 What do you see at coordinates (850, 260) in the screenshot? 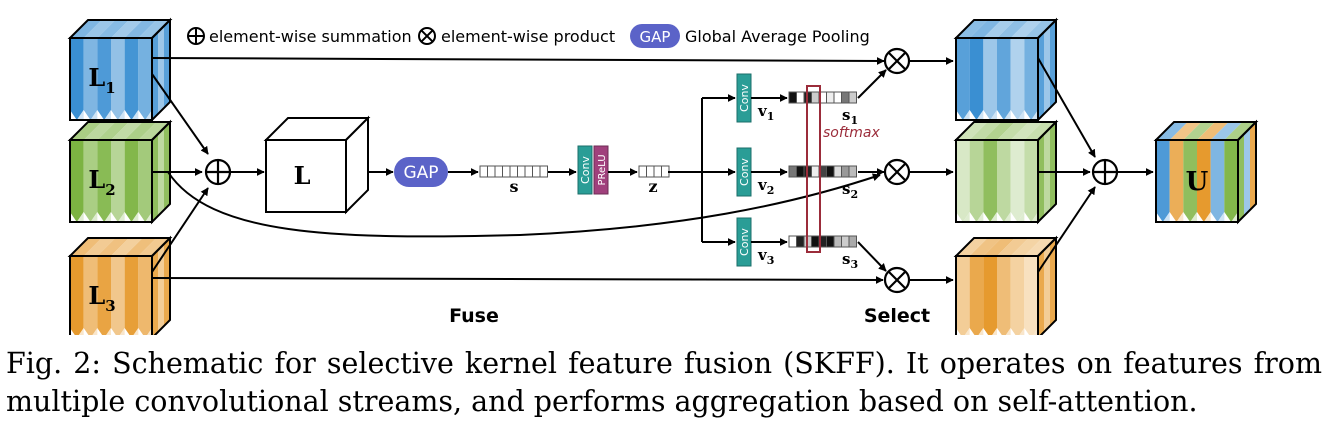
I see `branch-s-label: s3` at bounding box center [850, 260].